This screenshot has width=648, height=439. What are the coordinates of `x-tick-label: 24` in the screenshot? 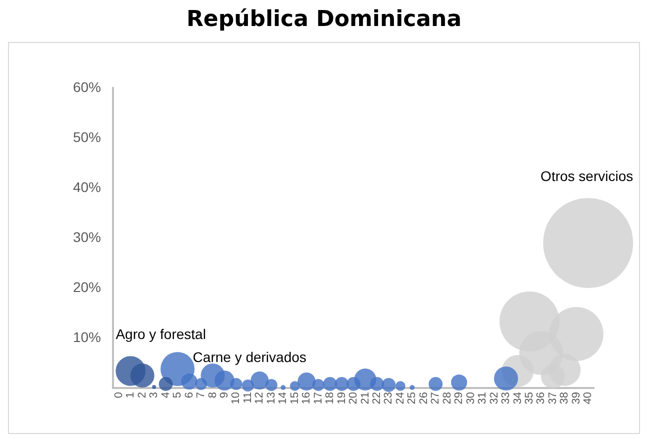 It's located at (400, 398).